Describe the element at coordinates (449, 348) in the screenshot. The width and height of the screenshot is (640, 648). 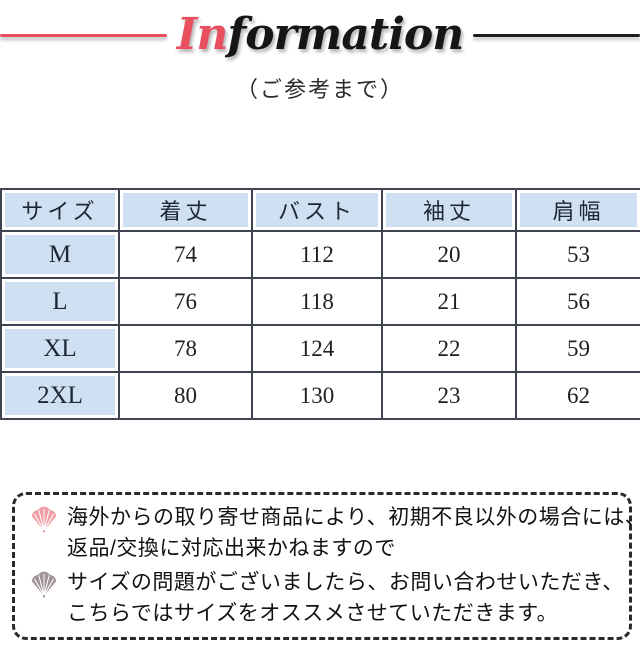
I see `value-cell: 22` at that location.